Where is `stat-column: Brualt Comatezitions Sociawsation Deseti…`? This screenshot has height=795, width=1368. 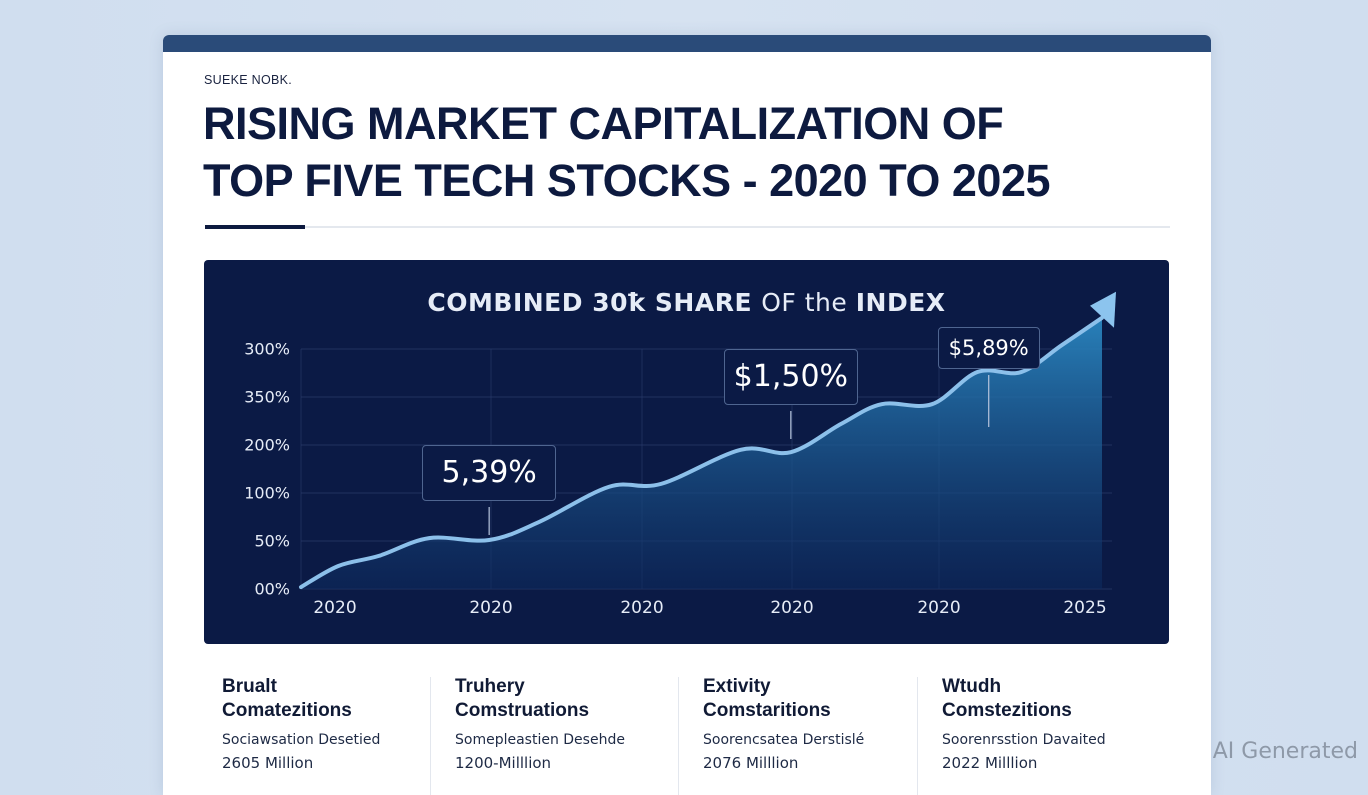
stat-column: Brualt Comatezitions Sociawsation Deseti… is located at coordinates (337, 718).